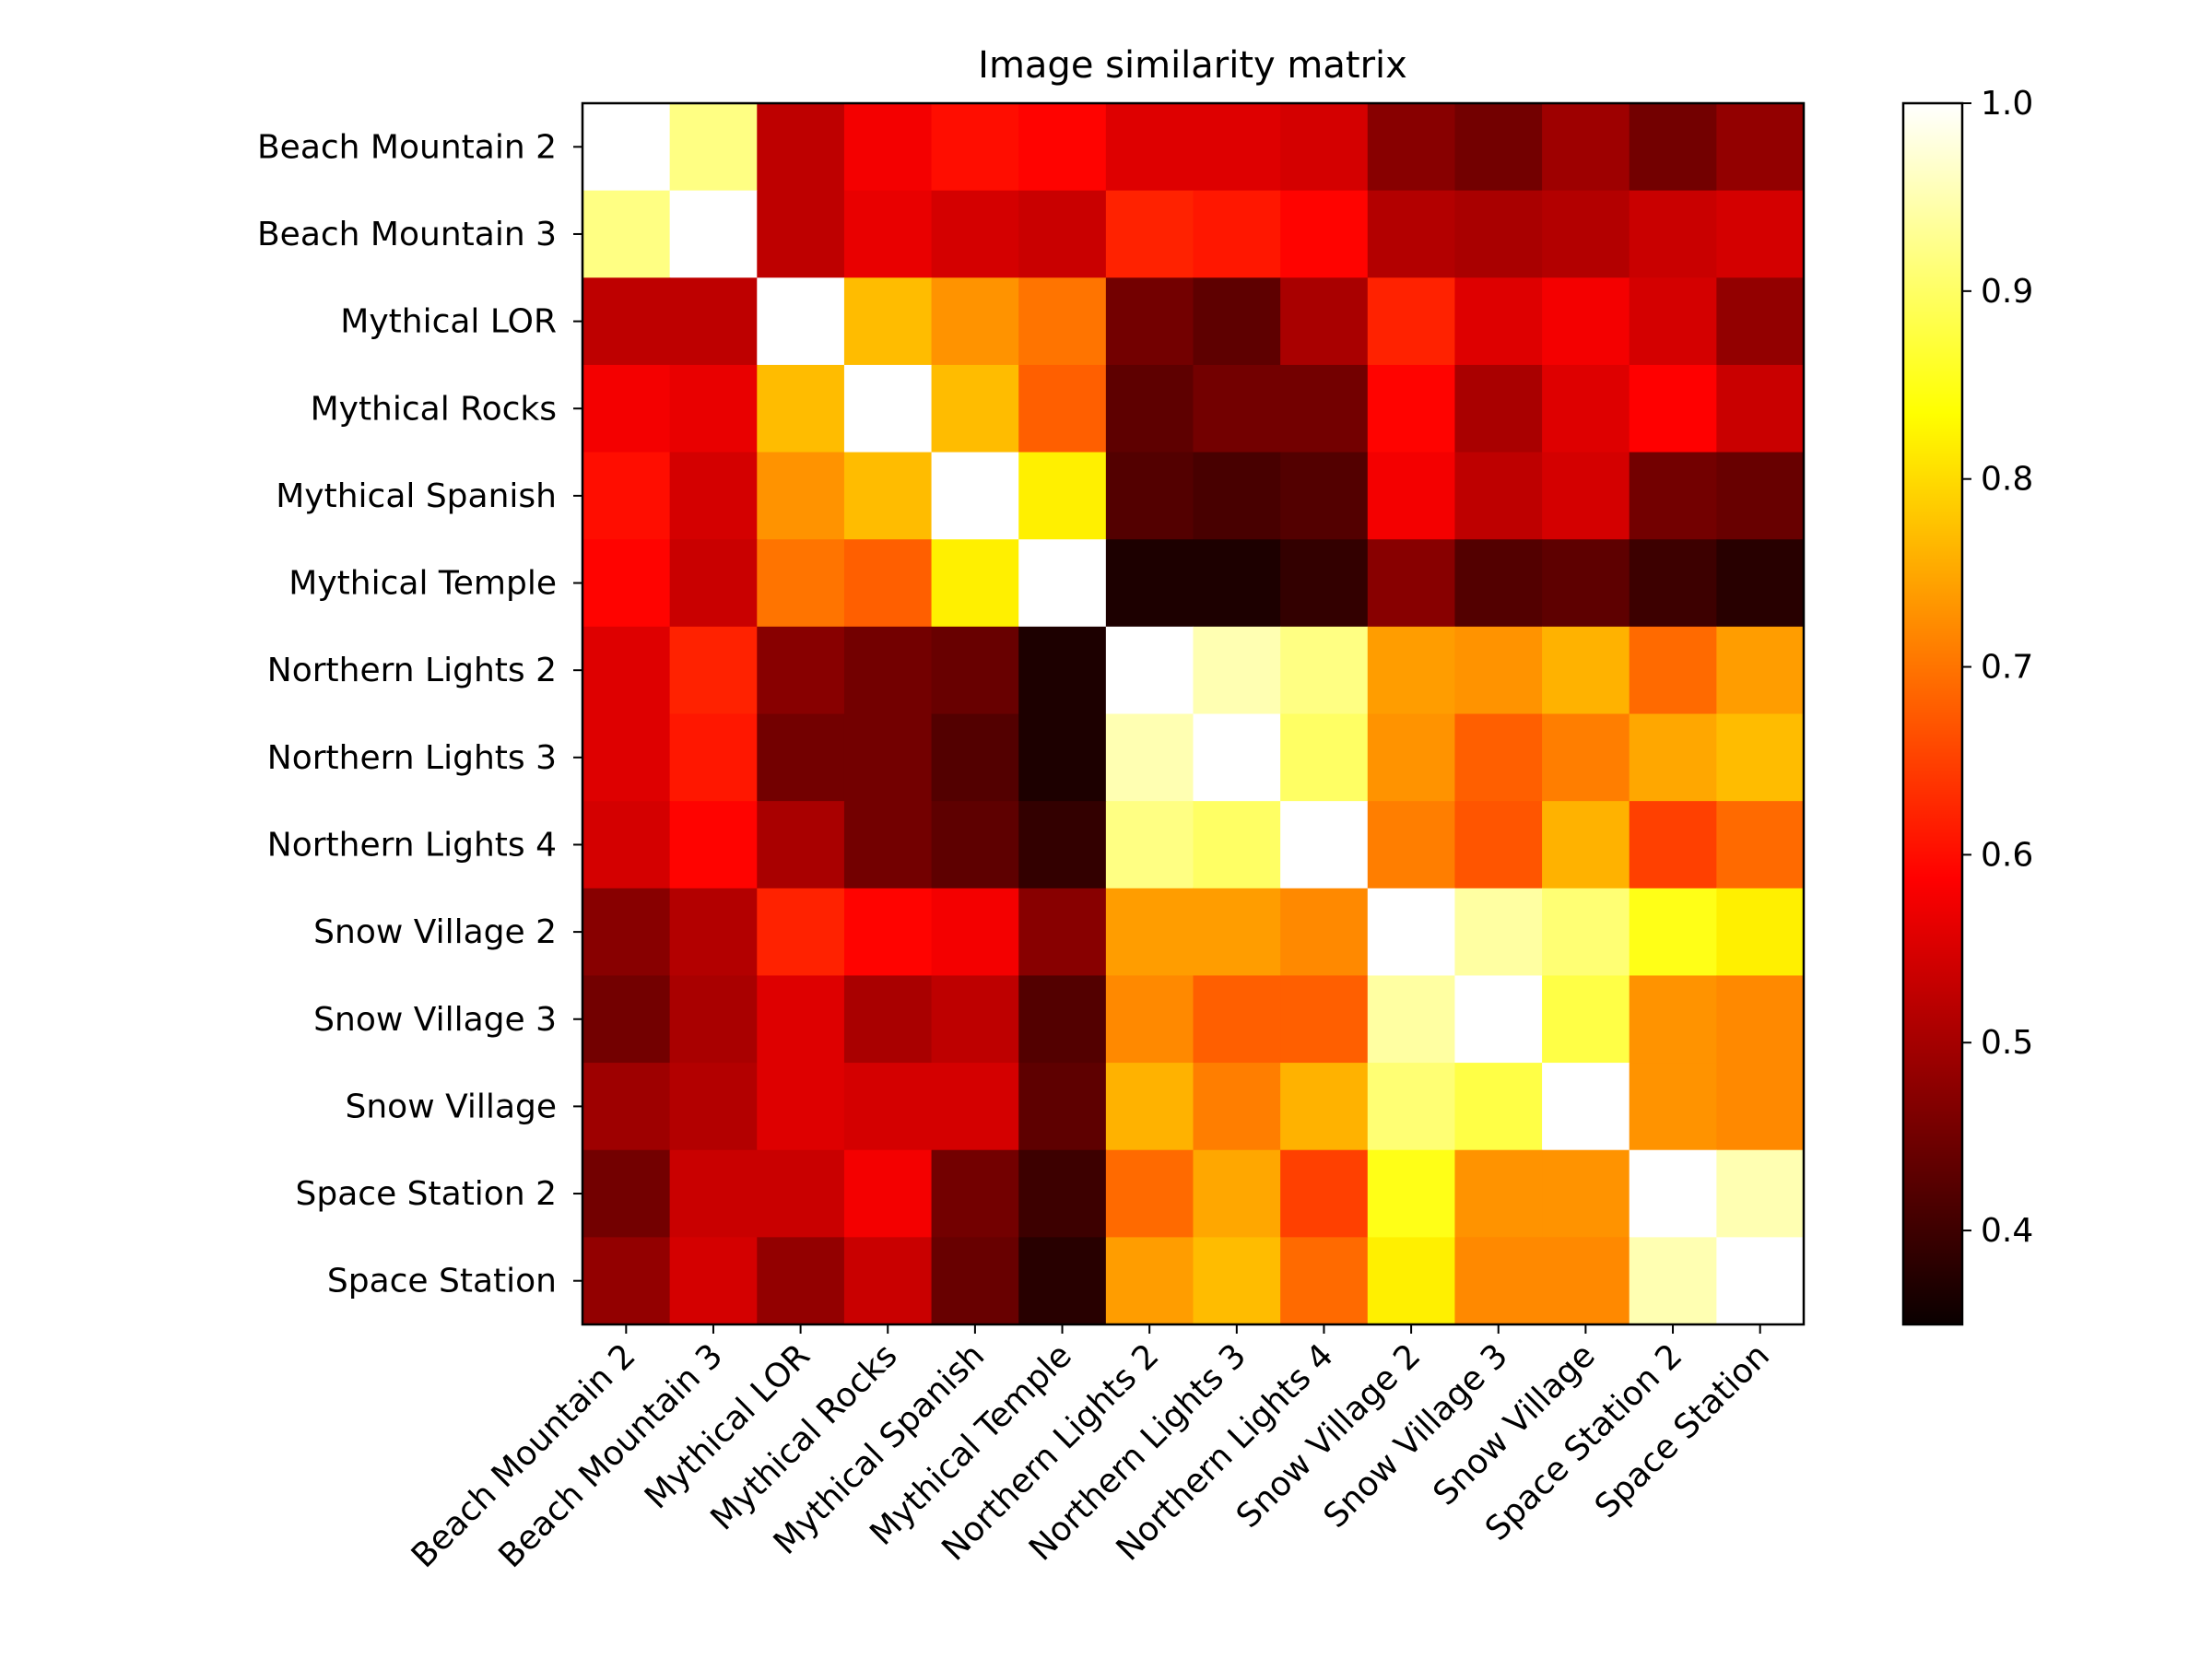  What do you see at coordinates (1192, 65) in the screenshot?
I see `chart-title: Image similarity matrix` at bounding box center [1192, 65].